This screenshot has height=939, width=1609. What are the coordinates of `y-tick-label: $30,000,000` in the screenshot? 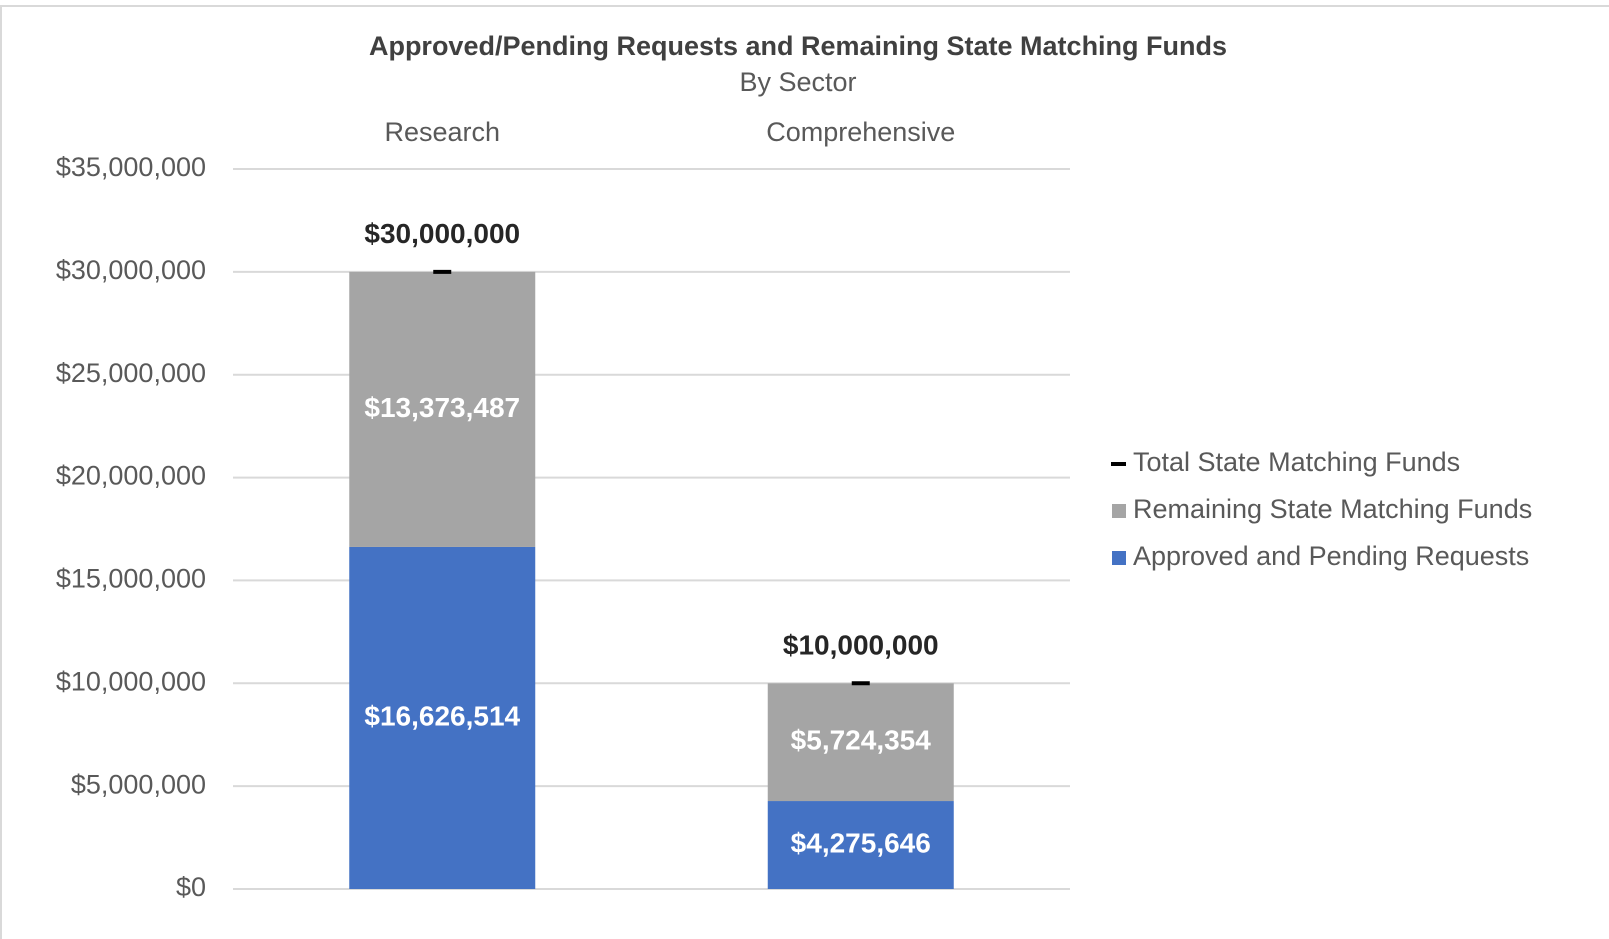 It's located at (131, 270).